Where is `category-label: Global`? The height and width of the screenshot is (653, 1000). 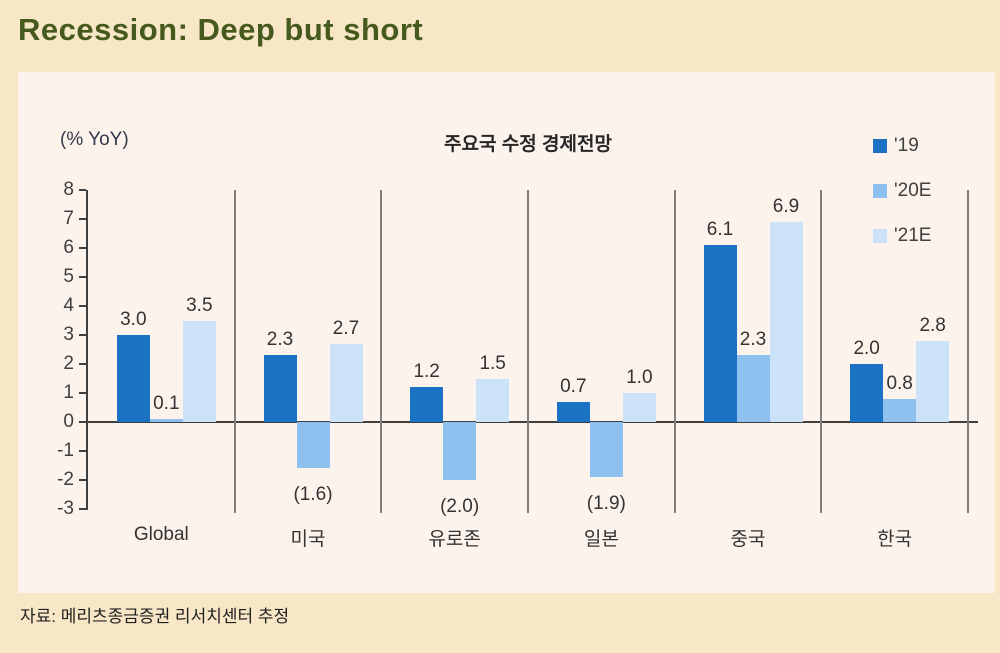
category-label: Global is located at coordinates (161, 534).